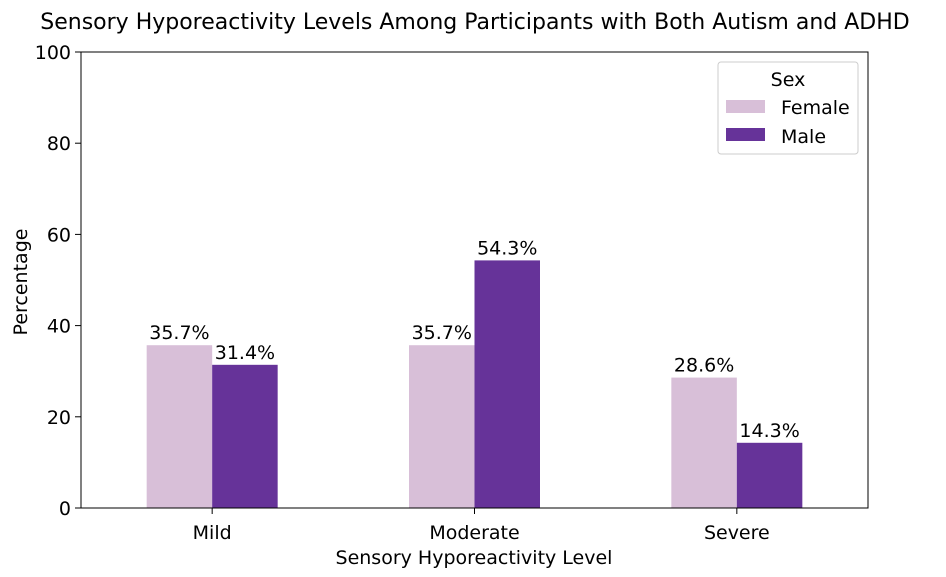 Image resolution: width=946 pixels, height=577 pixels. What do you see at coordinates (737, 533) in the screenshot?
I see `x-tick-label: Severe` at bounding box center [737, 533].